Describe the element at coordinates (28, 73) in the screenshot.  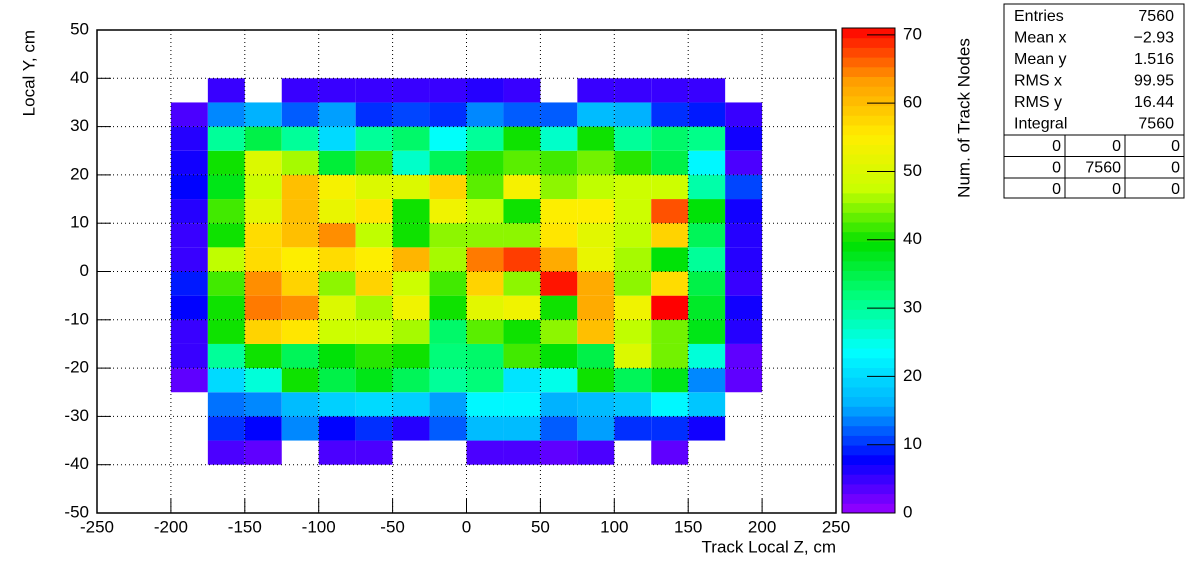
I see `y-axis-title: Local Y, cm` at that location.